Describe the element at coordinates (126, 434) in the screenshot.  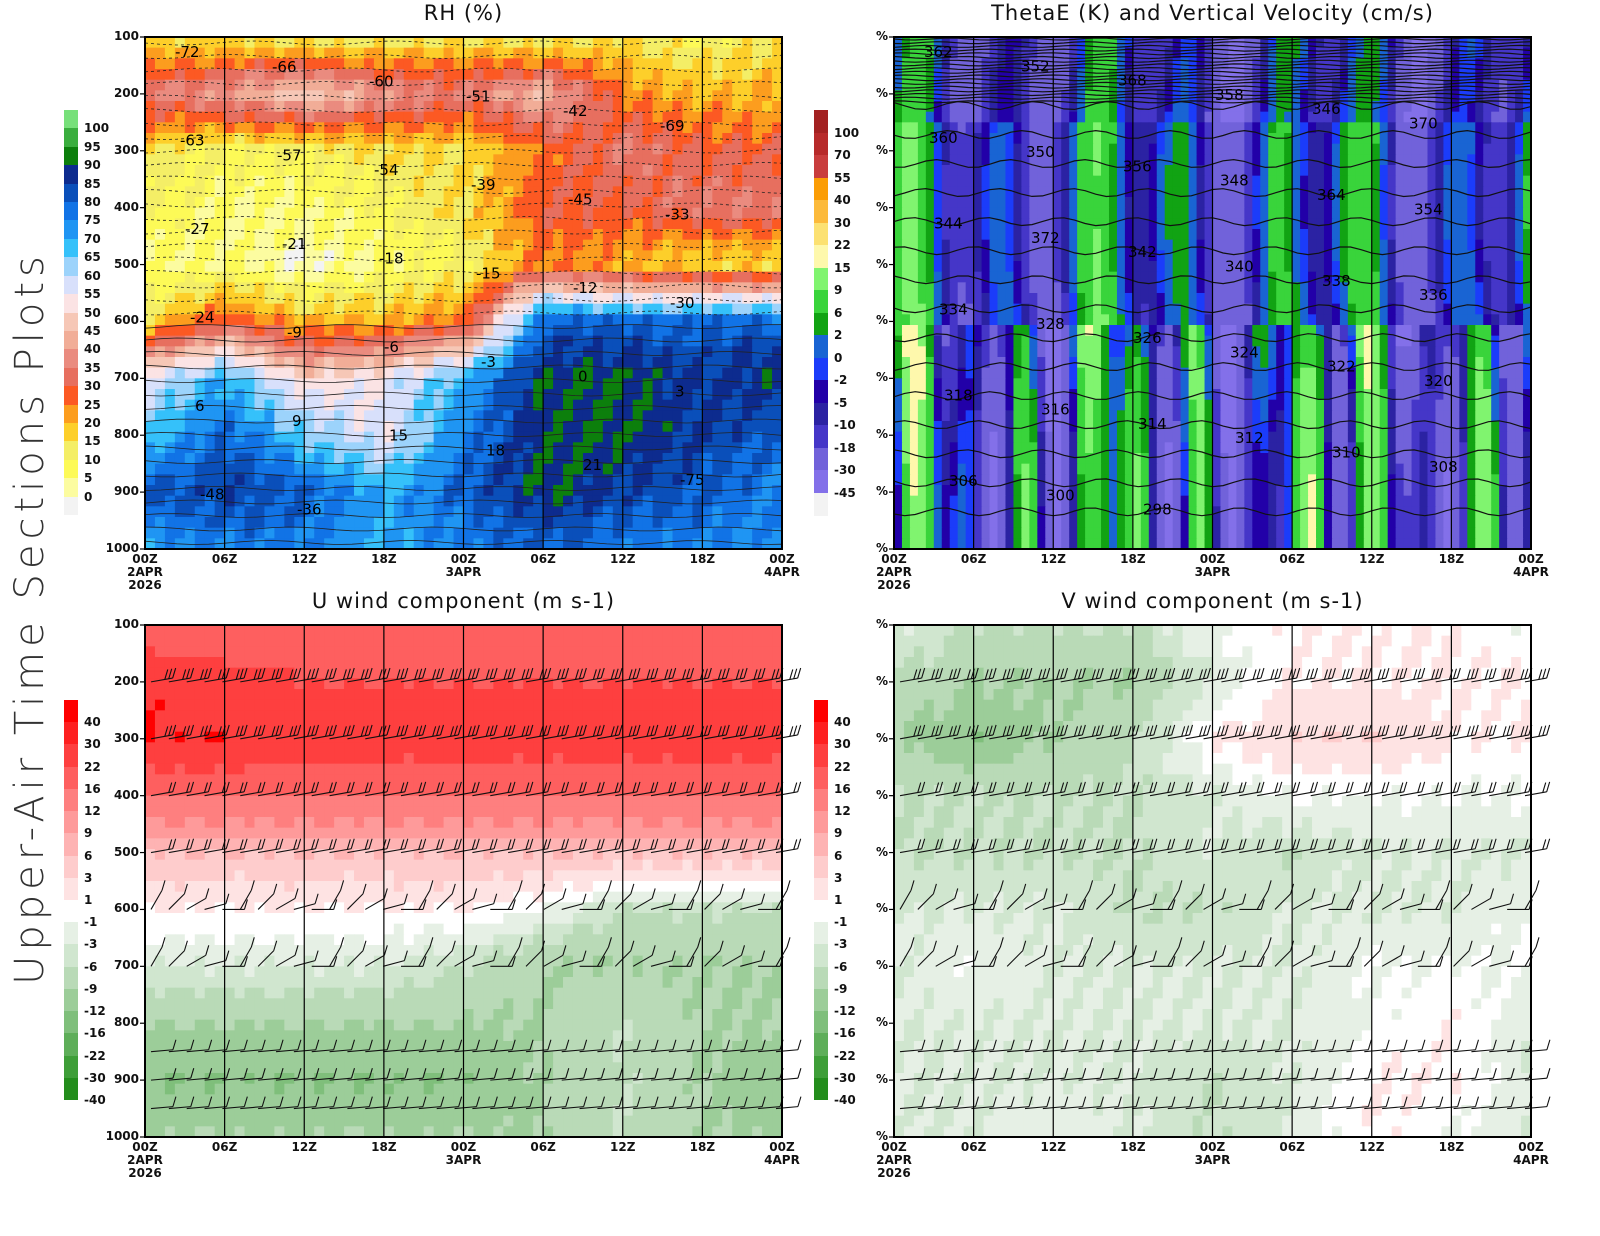
I see `pressure-tick-label: 800` at that location.